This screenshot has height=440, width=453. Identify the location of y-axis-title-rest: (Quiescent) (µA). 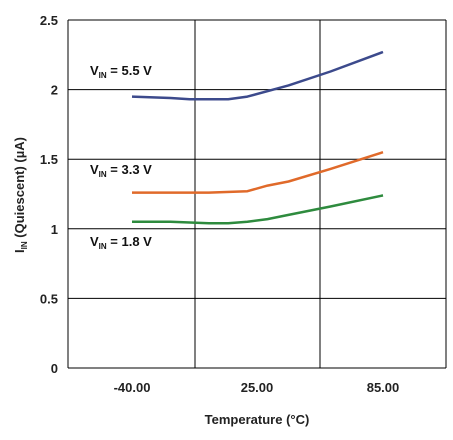
(19, 189).